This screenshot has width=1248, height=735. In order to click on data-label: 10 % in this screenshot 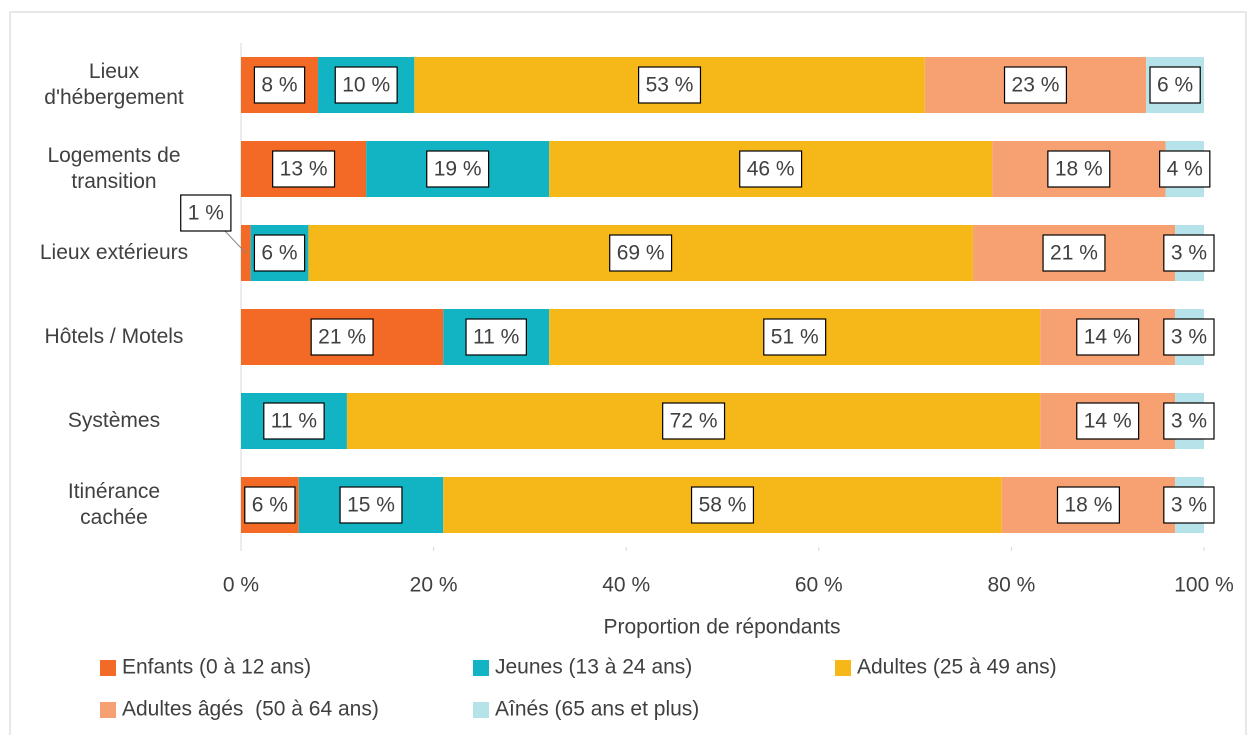, I will do `click(366, 85)`.